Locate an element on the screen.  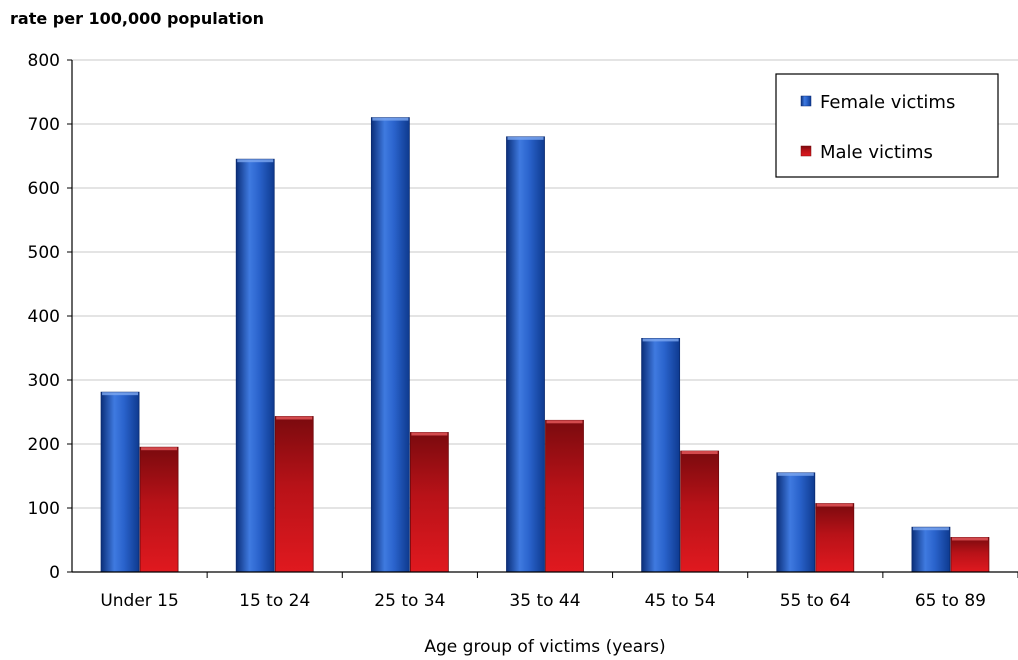
legend-swatch-female is located at coordinates (806, 101).